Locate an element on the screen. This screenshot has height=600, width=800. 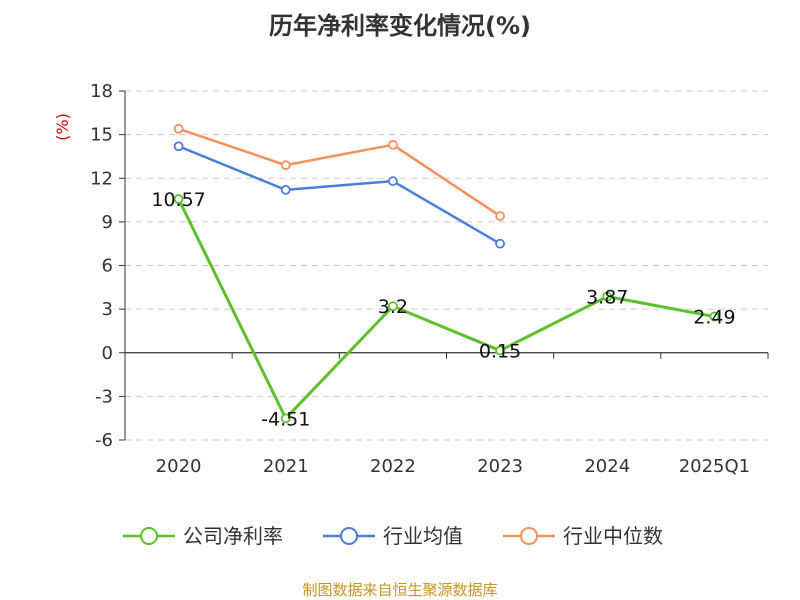
data-label: 2.49 is located at coordinates (714, 318).